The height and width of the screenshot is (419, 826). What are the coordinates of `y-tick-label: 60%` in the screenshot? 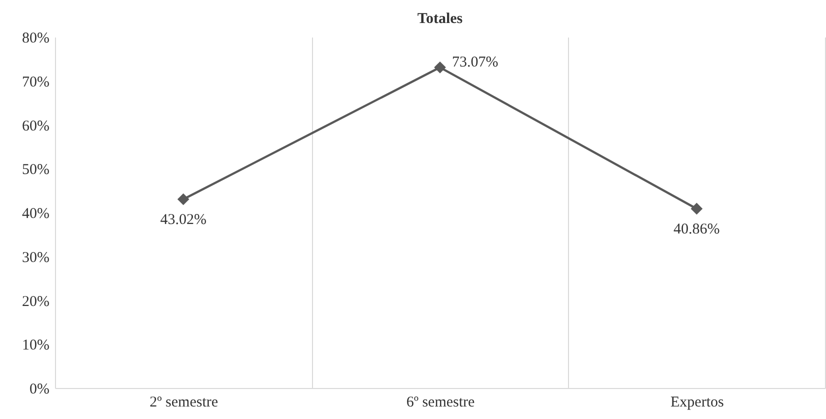 It's located at (36, 126).